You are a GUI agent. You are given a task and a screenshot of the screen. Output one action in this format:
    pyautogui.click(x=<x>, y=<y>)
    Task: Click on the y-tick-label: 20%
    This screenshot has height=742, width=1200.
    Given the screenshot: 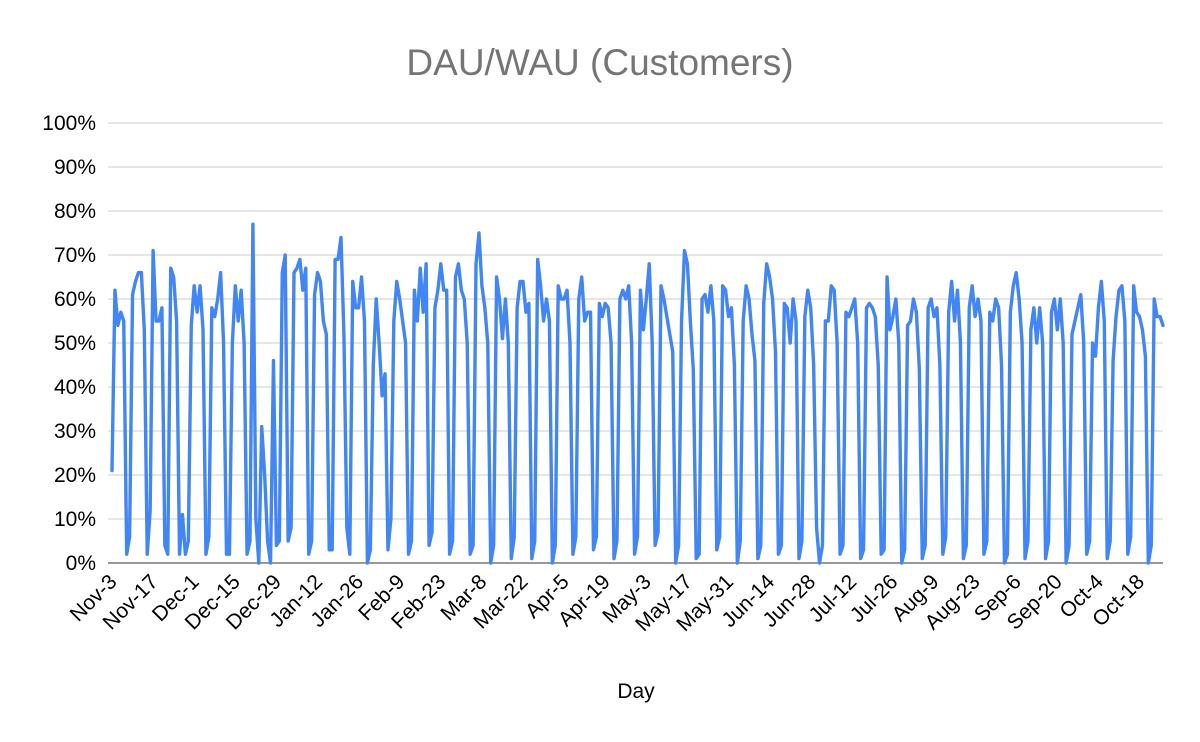 What is the action you would take?
    pyautogui.click(x=75, y=475)
    